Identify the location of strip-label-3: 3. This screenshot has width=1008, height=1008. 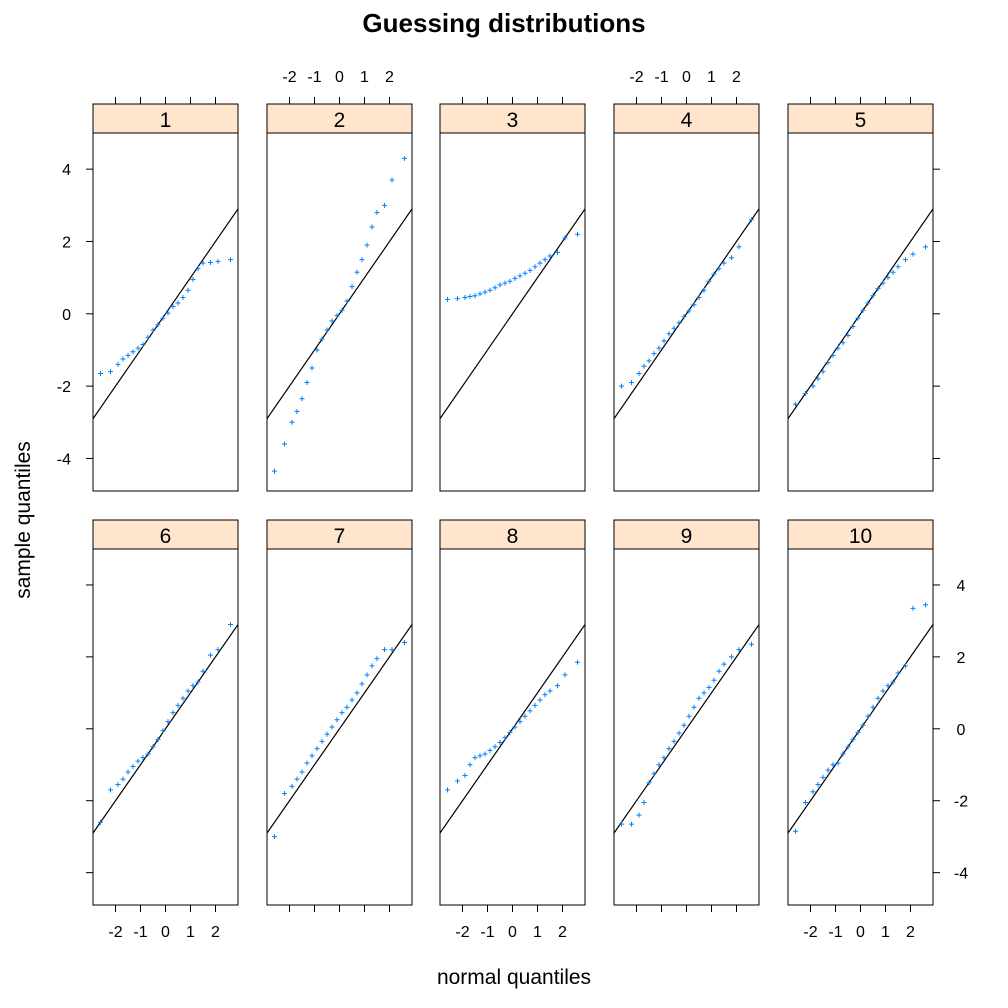
(513, 120).